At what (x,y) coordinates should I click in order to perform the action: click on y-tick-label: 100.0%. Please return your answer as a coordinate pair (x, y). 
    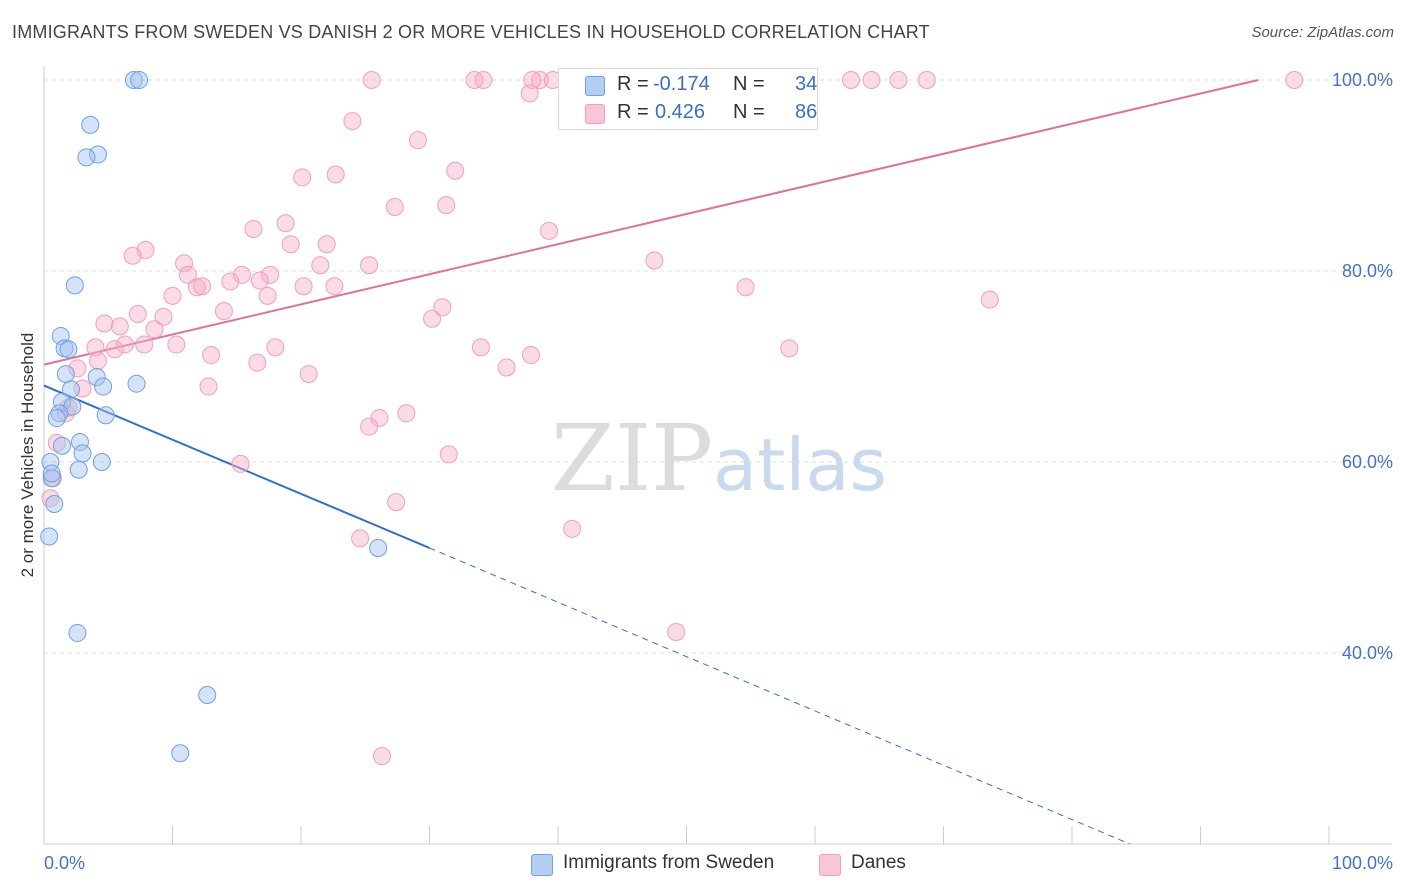
    Looking at the image, I should click on (1362, 80).